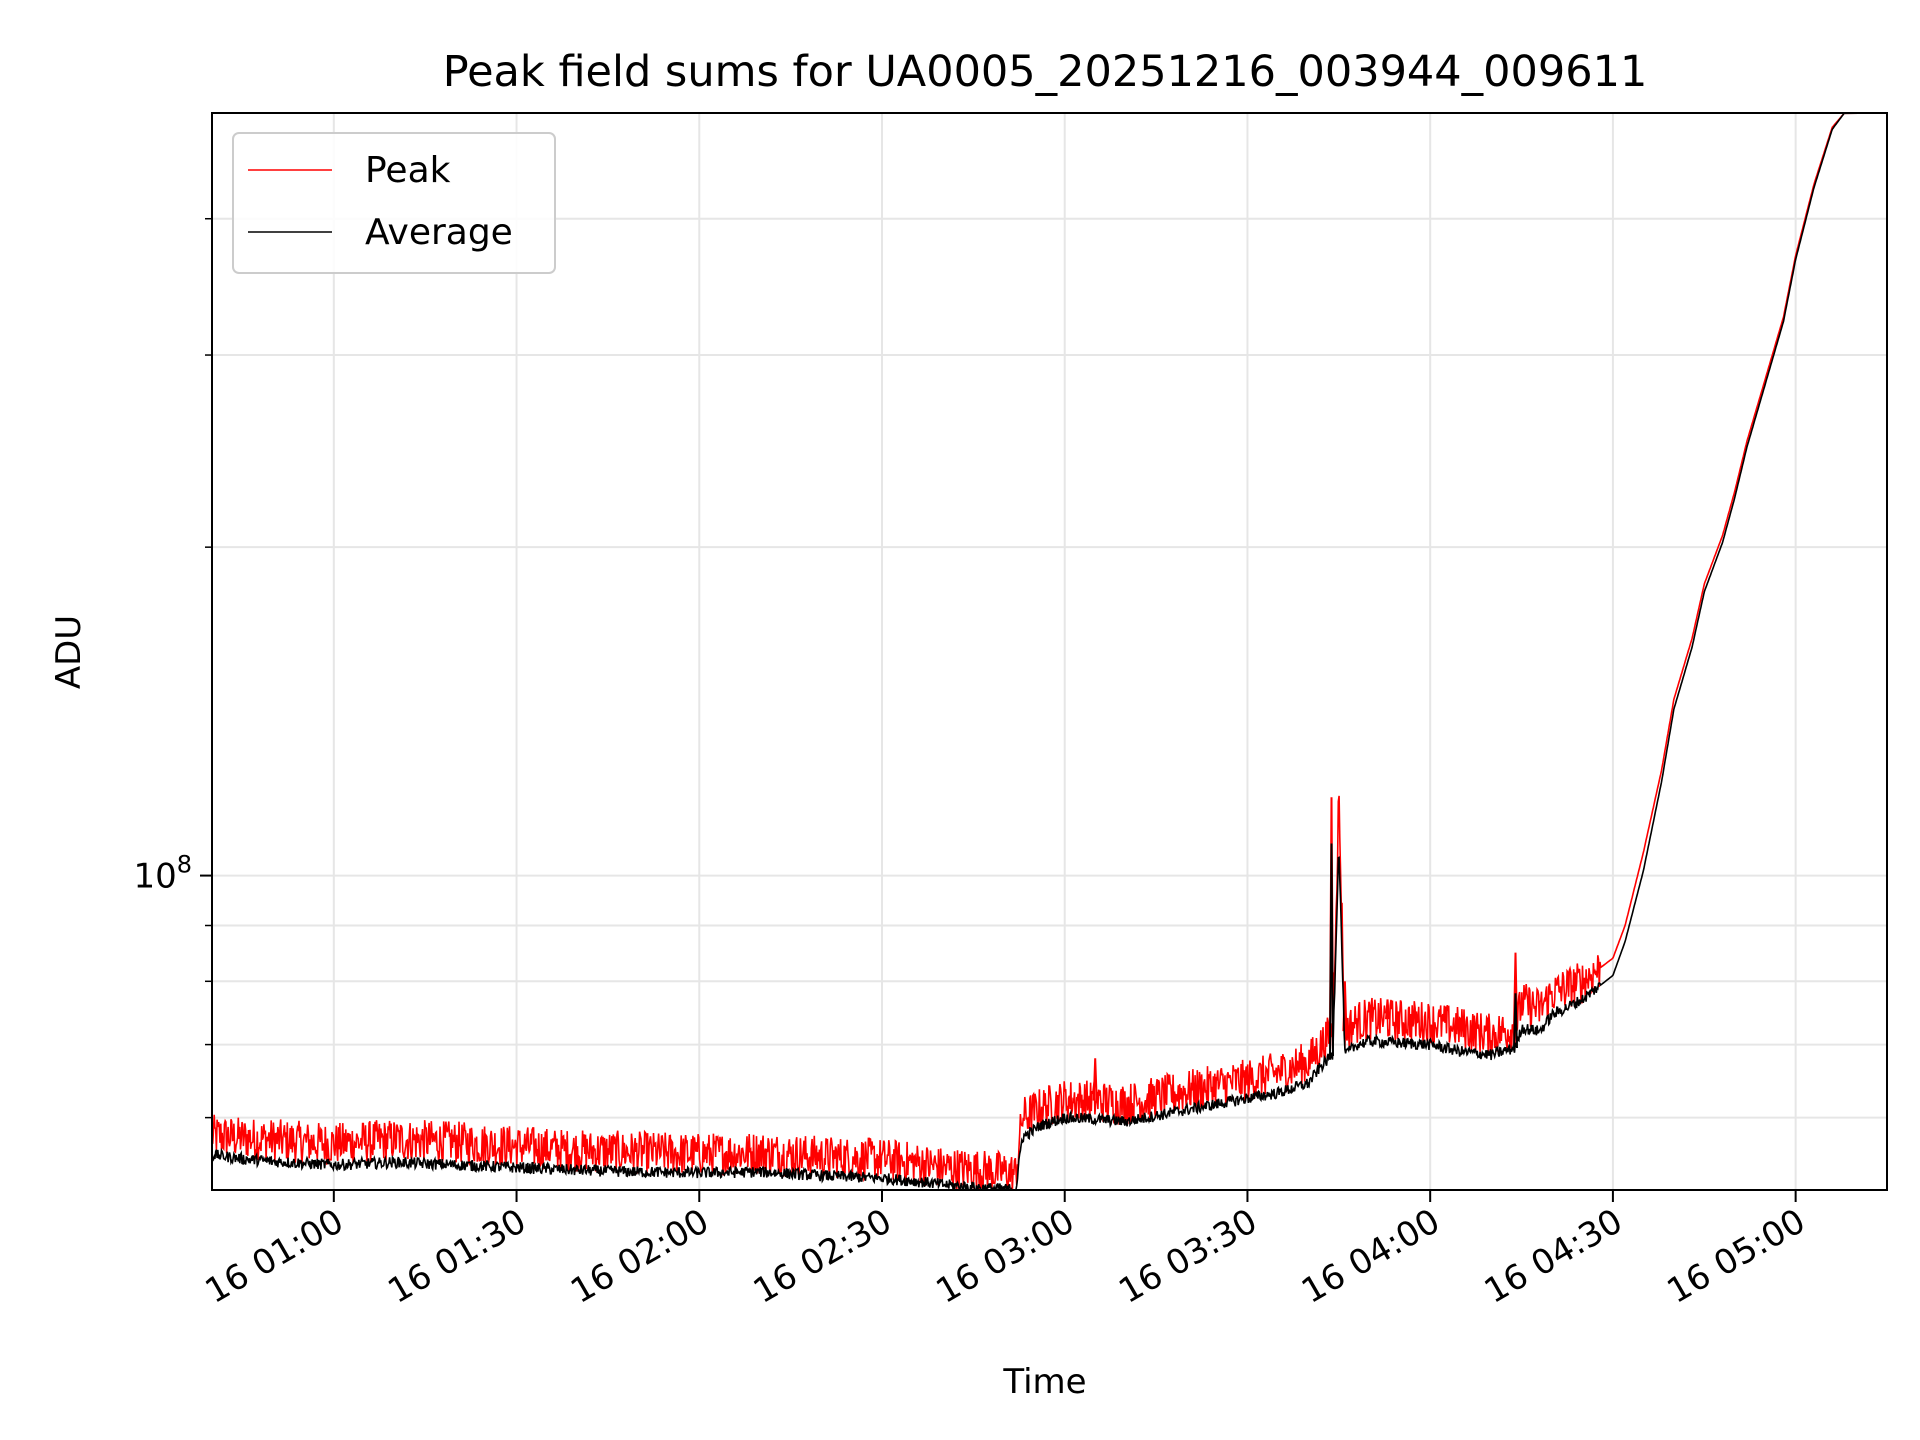 Image resolution: width=1920 pixels, height=1440 pixels. Describe the element at coordinates (162, 874) in the screenshot. I see `y-tick-label: 108` at that location.